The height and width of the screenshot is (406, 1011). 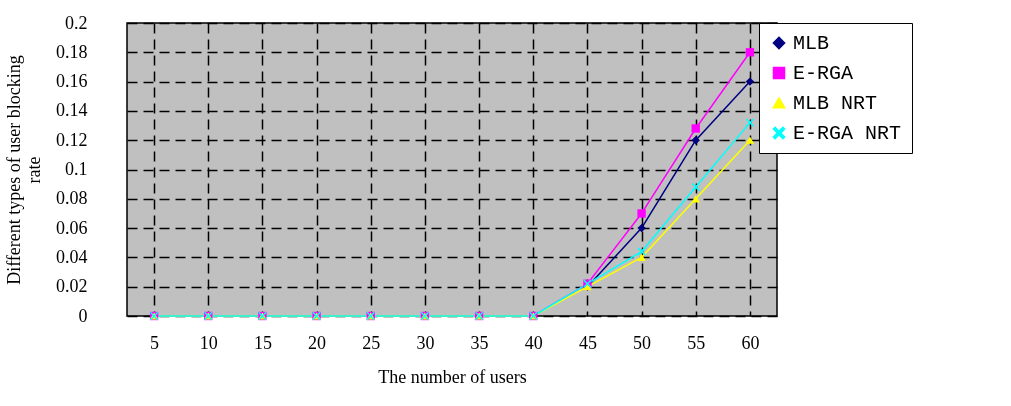 I want to click on x-tick-label: 25, so click(x=371, y=342).